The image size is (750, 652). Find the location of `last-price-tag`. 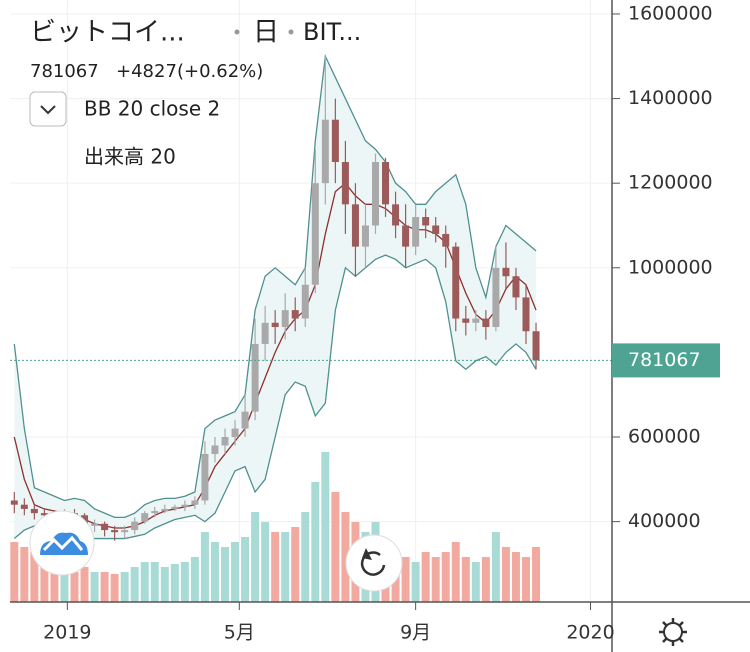

last-price-tag is located at coordinates (666, 360).